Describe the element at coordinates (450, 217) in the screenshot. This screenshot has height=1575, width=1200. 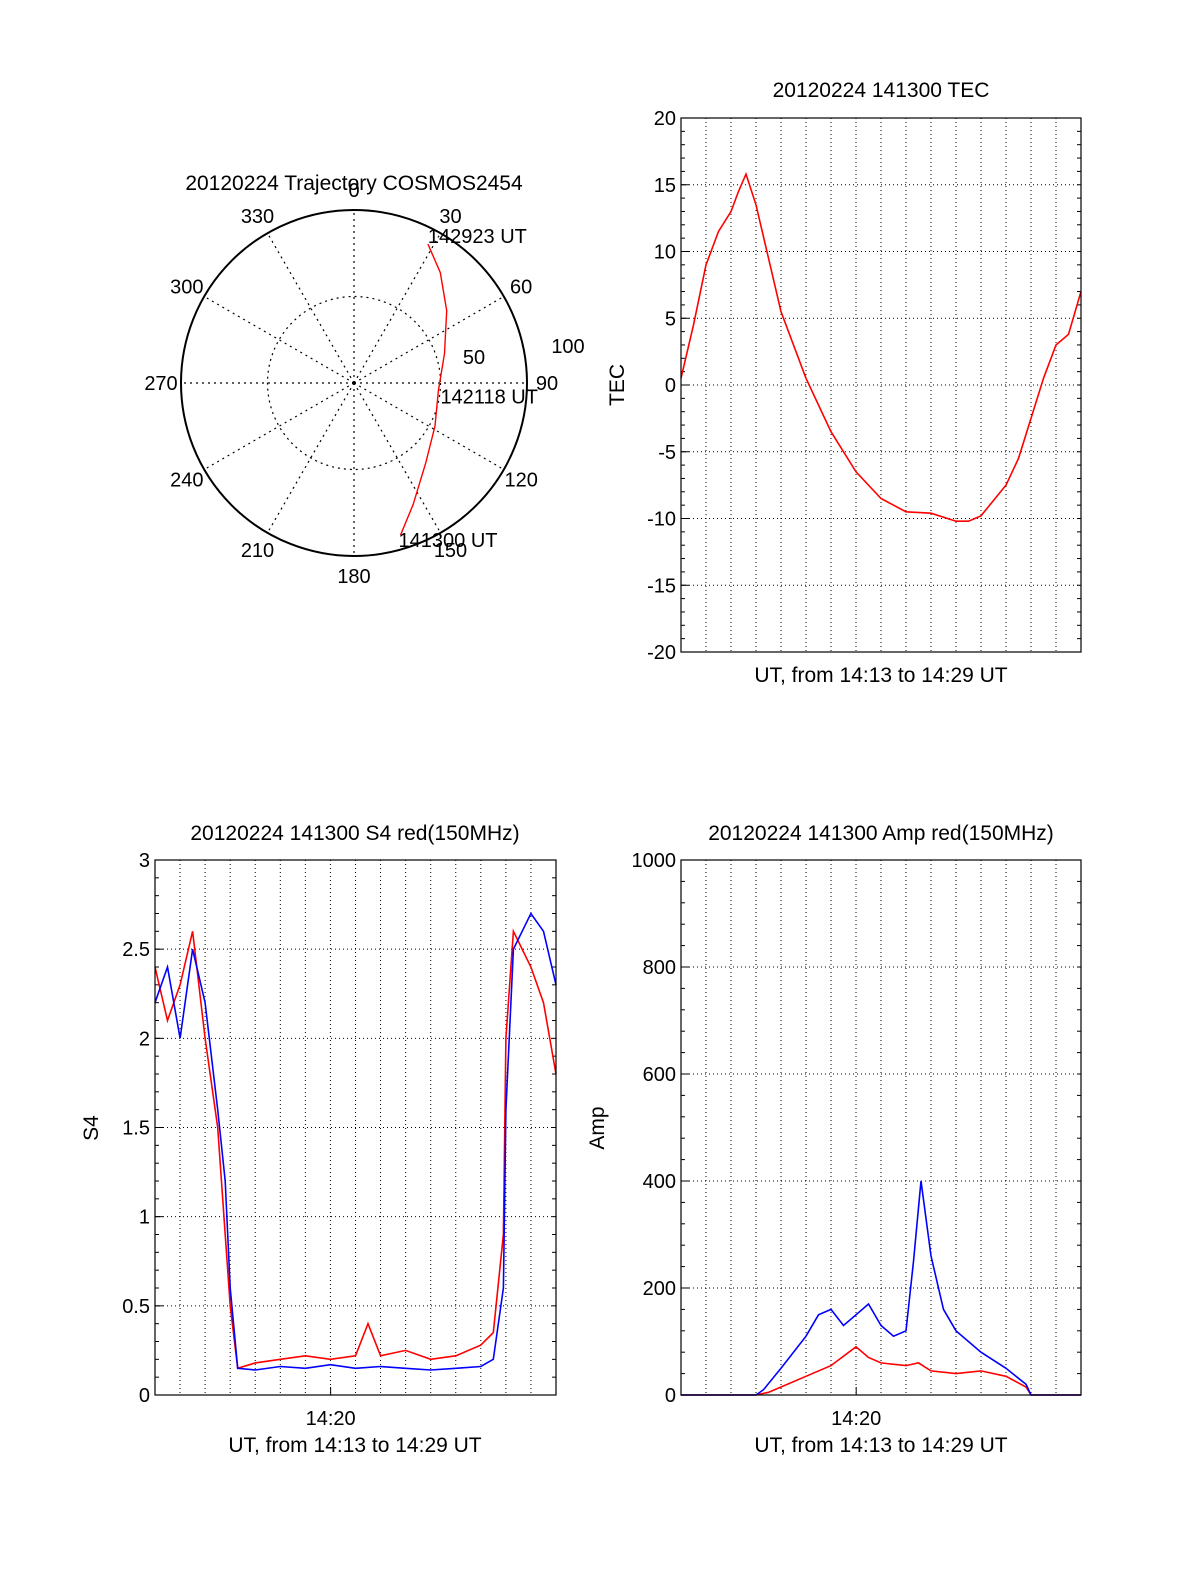
I see `polar-angle-label: 30` at that location.